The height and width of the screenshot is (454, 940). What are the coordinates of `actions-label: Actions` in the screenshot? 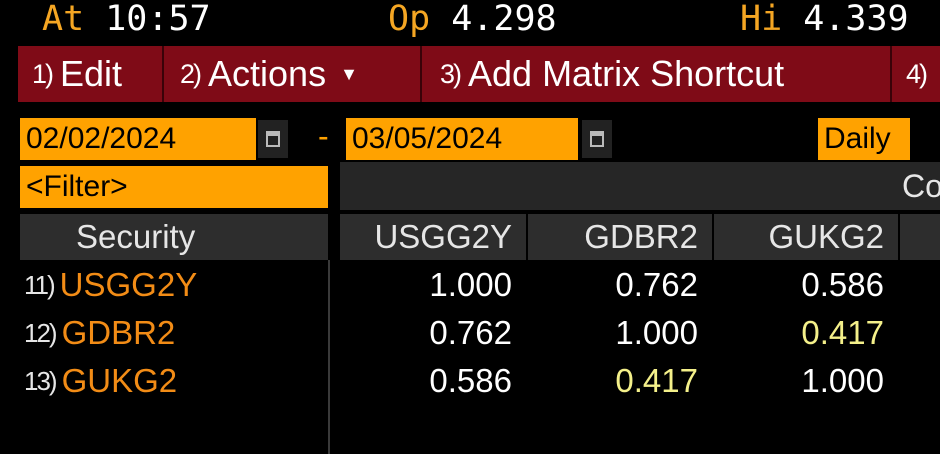 It's located at (267, 73).